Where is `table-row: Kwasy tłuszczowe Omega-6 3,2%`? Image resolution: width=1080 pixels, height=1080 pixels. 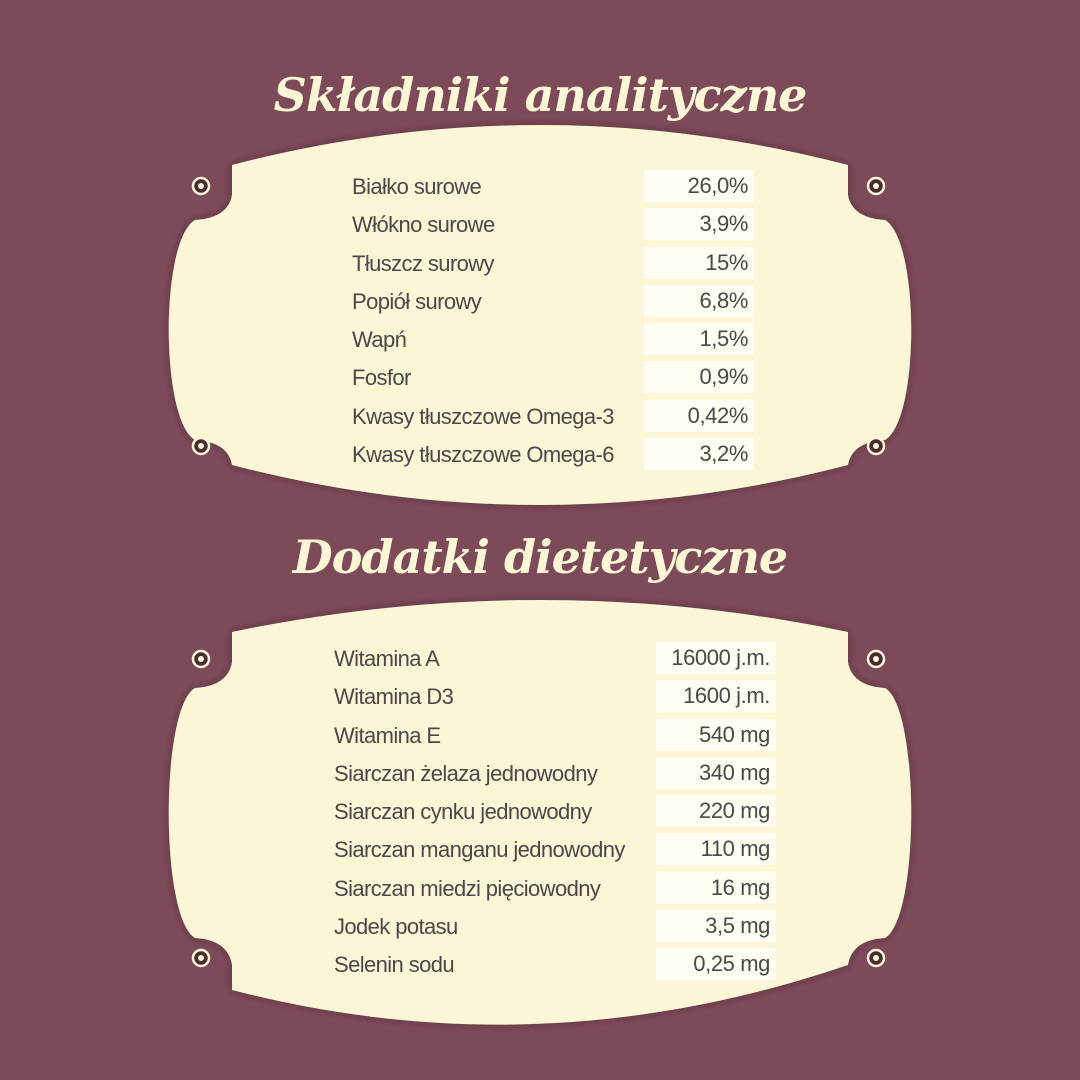
table-row: Kwasy tłuszczowe Omega-6 3,2% is located at coordinates (557, 457).